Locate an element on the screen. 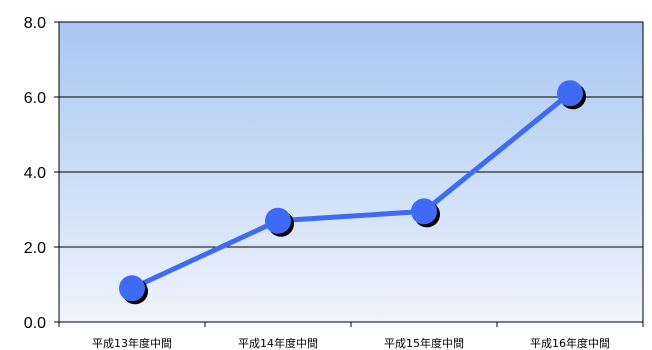  x-tick-label: 平成16年度中間 is located at coordinates (570, 343).